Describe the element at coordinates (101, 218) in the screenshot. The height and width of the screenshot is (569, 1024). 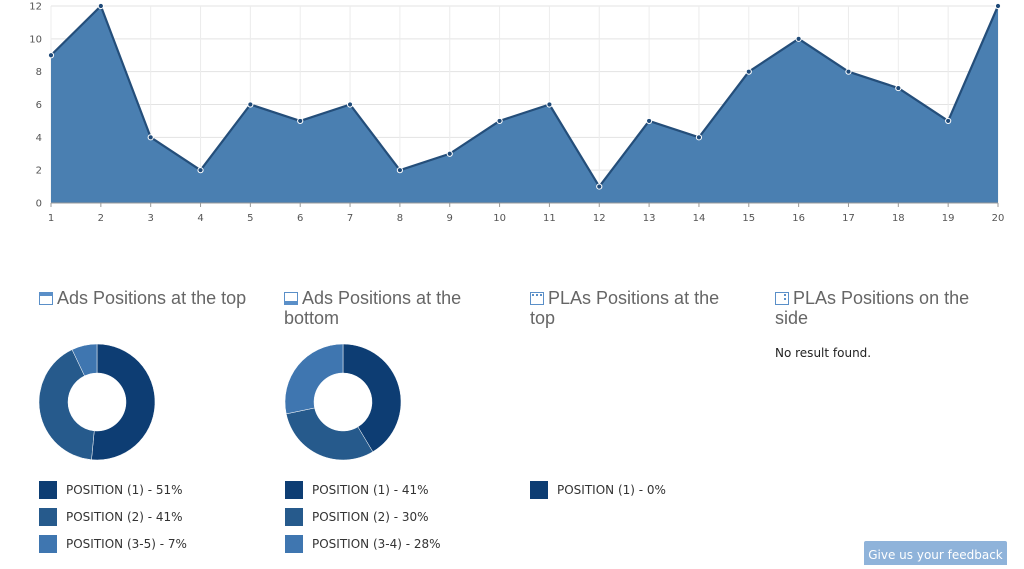
I see `x-tick-label: 2` at that location.